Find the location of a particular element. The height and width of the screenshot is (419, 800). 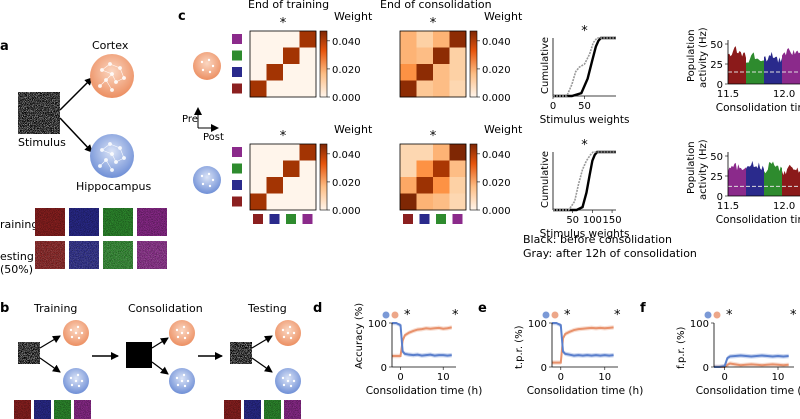

post-label: Post is located at coordinates (213, 137).